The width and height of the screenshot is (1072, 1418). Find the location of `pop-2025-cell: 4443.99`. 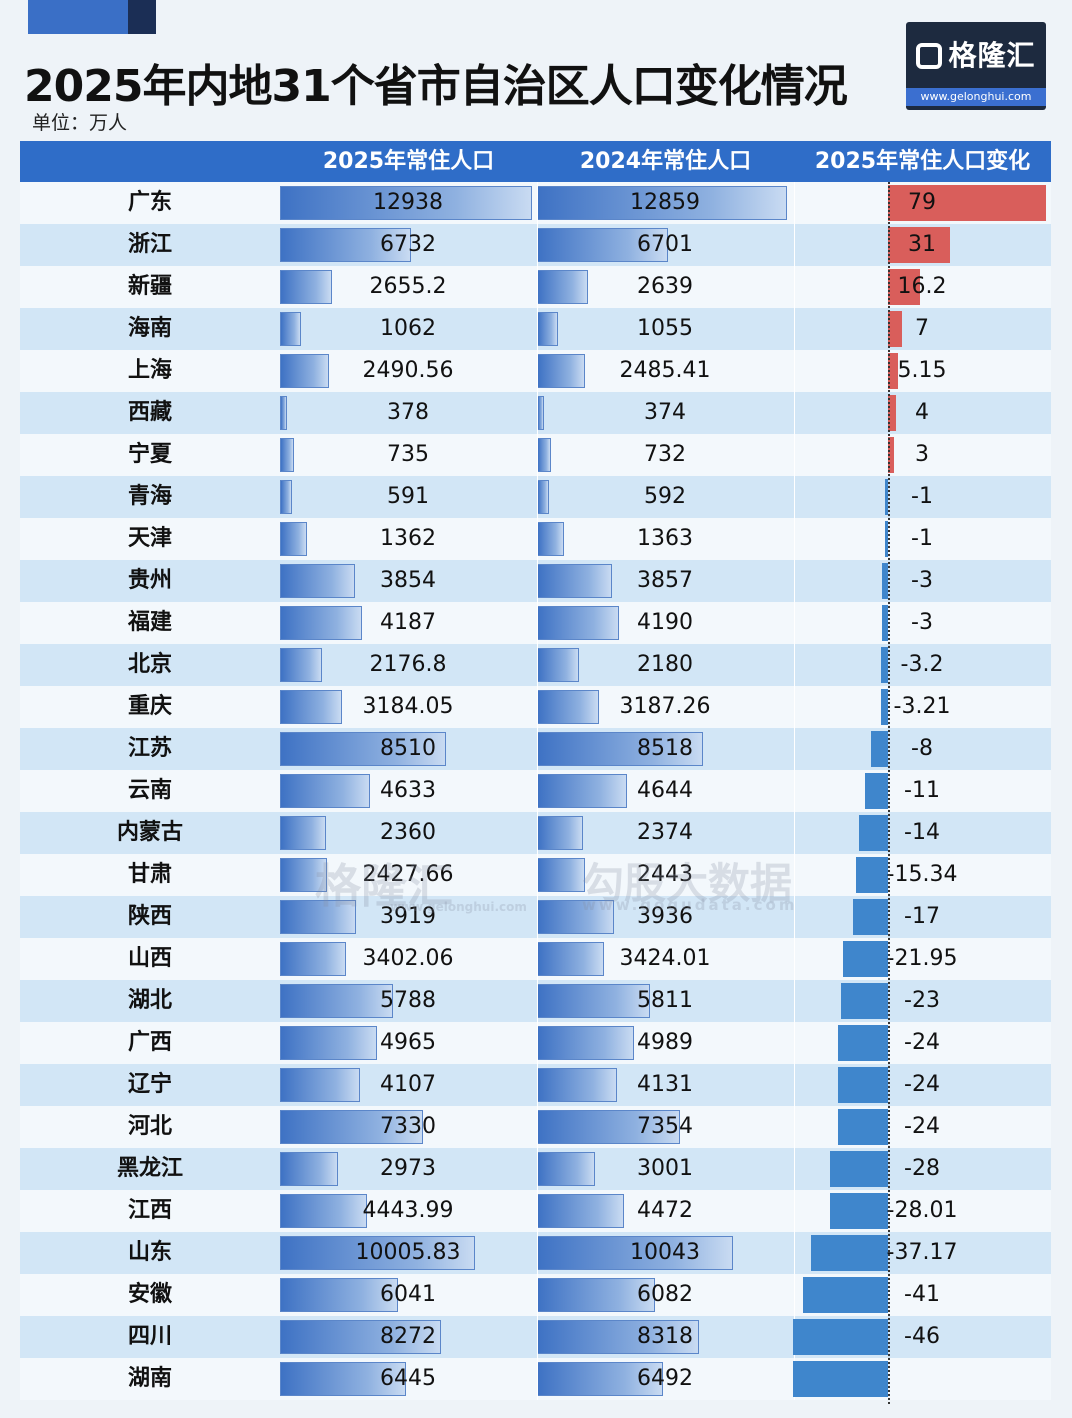

pop-2025-cell: 4443.99 is located at coordinates (408, 1211).